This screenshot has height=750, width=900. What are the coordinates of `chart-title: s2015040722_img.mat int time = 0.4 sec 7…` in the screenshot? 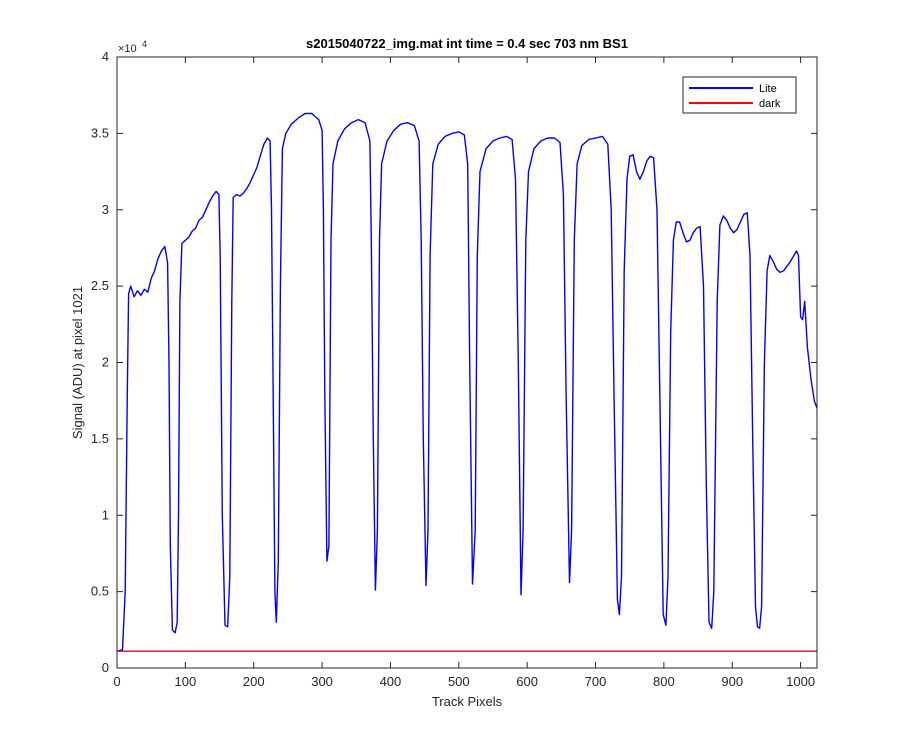 It's located at (467, 43).